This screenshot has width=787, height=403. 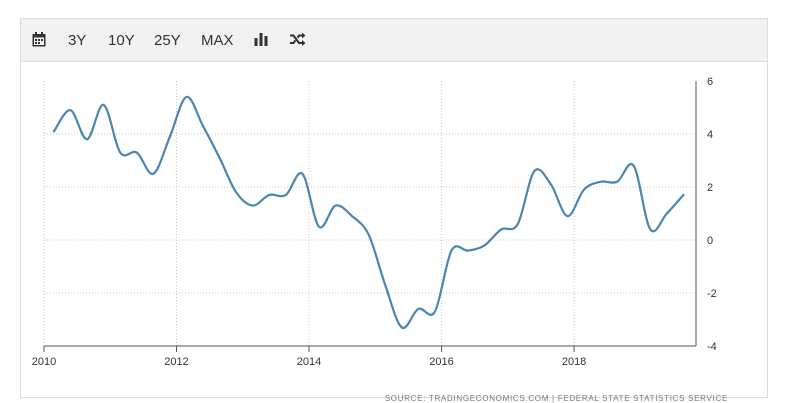 I want to click on y-tick-label: 0, so click(x=710, y=241).